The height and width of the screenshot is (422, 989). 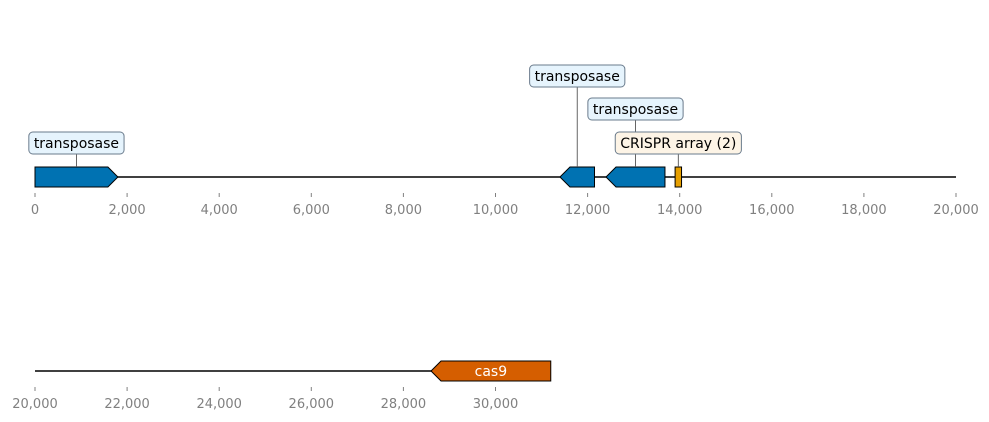 What do you see at coordinates (772, 210) in the screenshot?
I see `axis-tick-label: 16,000` at bounding box center [772, 210].